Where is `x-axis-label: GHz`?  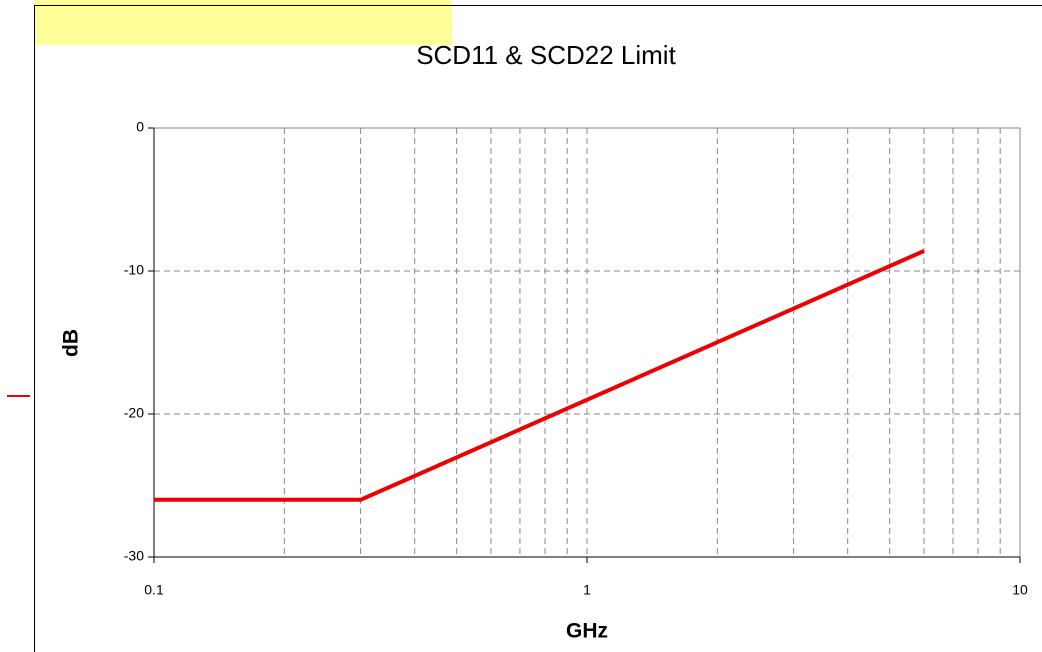
x-axis-label: GHz is located at coordinates (587, 631).